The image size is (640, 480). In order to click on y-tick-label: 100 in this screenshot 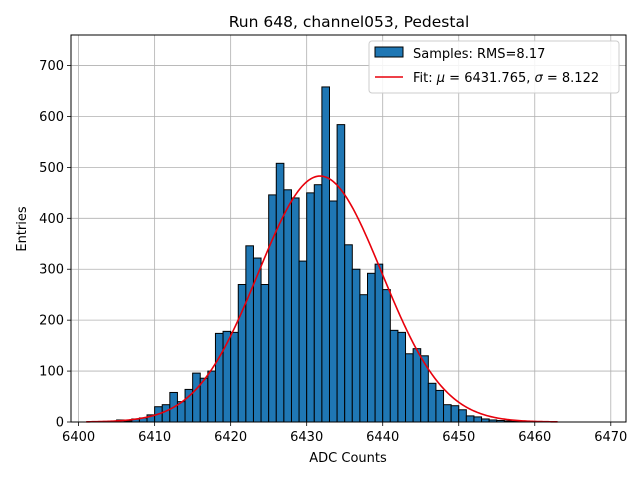, I will do `click(51, 372)`.